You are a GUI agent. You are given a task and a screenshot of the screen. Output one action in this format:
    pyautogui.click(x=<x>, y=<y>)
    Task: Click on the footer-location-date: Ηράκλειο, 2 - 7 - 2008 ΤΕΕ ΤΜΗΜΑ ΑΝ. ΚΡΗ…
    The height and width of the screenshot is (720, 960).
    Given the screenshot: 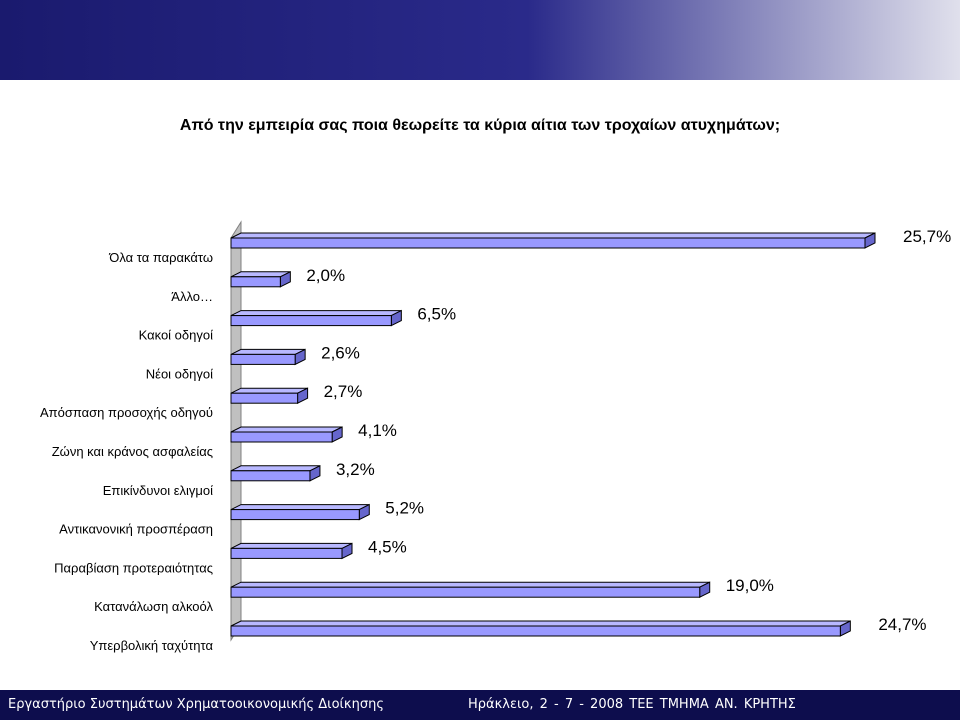 What is the action you would take?
    pyautogui.click(x=632, y=704)
    